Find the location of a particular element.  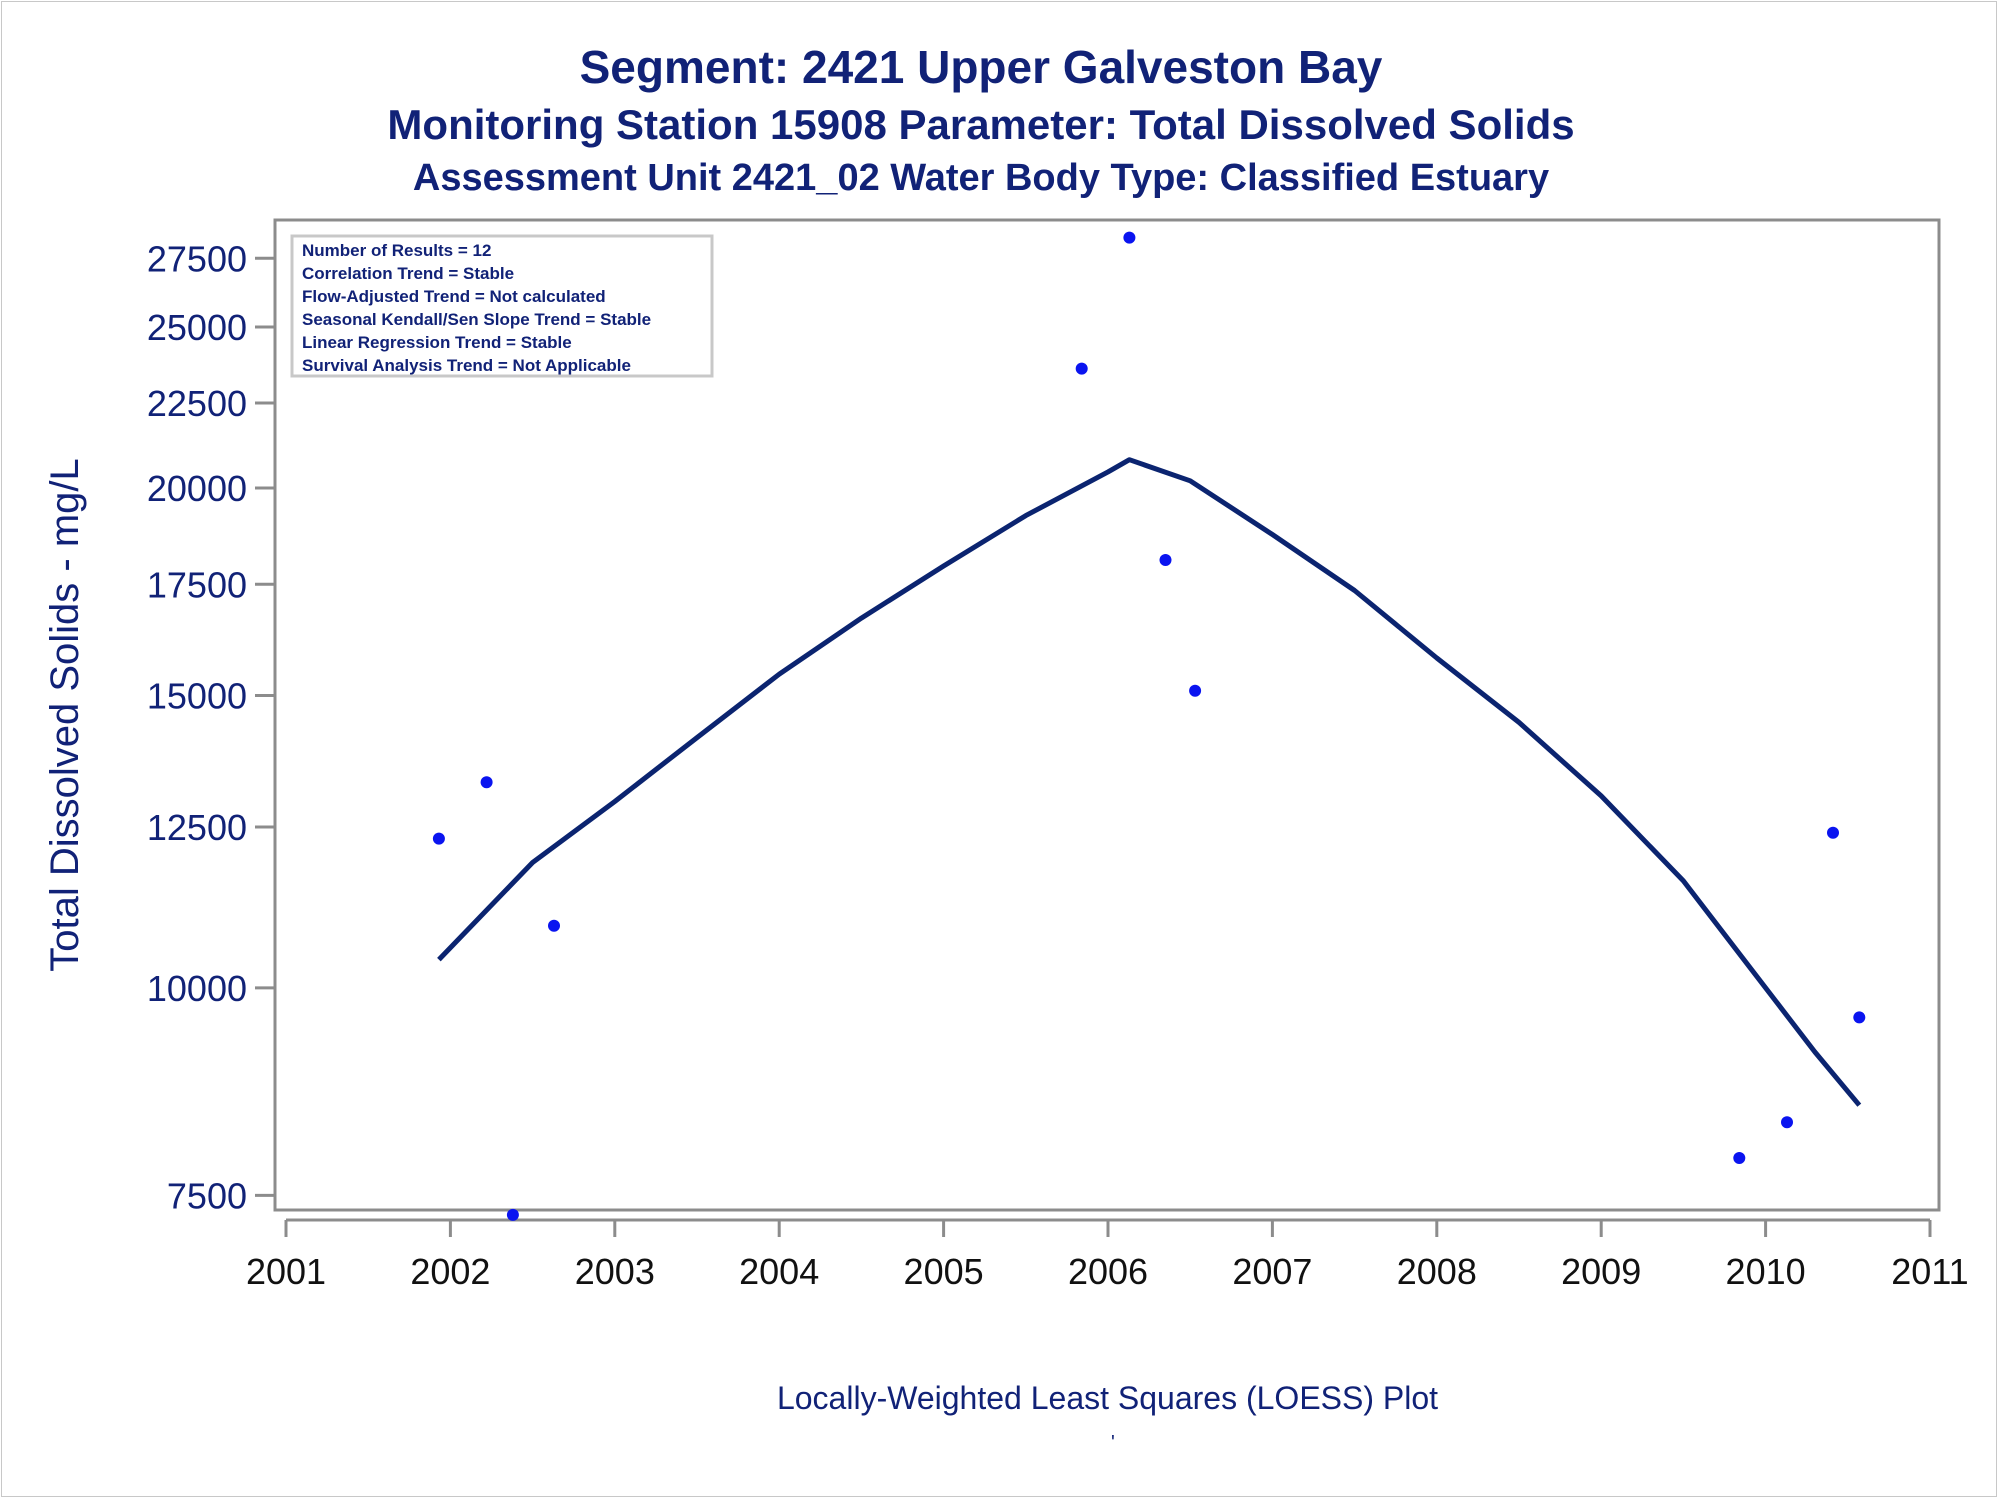

stats-line-1: Correlation Trend = Stable is located at coordinates (408, 273).